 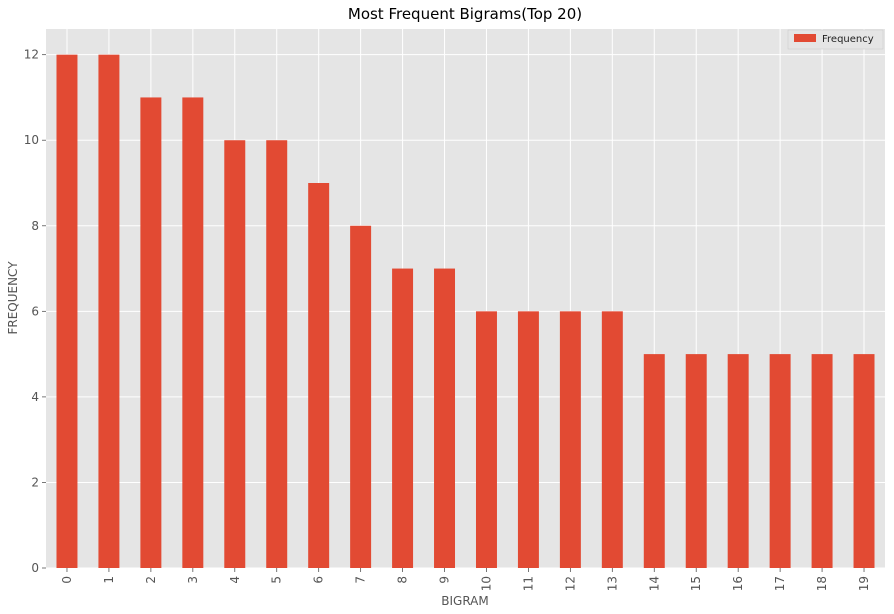 What do you see at coordinates (235, 580) in the screenshot?
I see `x-tick-label: 4` at bounding box center [235, 580].